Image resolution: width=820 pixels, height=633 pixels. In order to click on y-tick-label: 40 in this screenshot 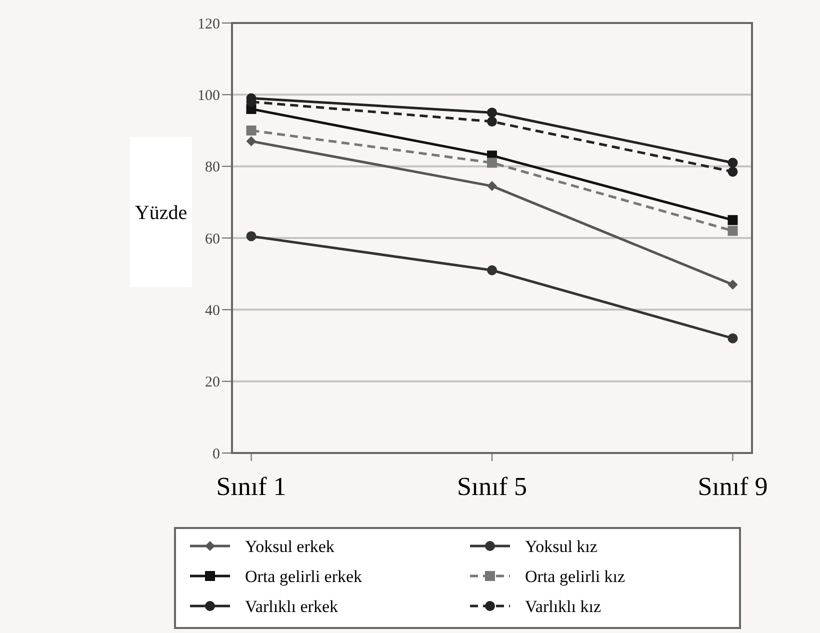, I will do `click(212, 310)`.